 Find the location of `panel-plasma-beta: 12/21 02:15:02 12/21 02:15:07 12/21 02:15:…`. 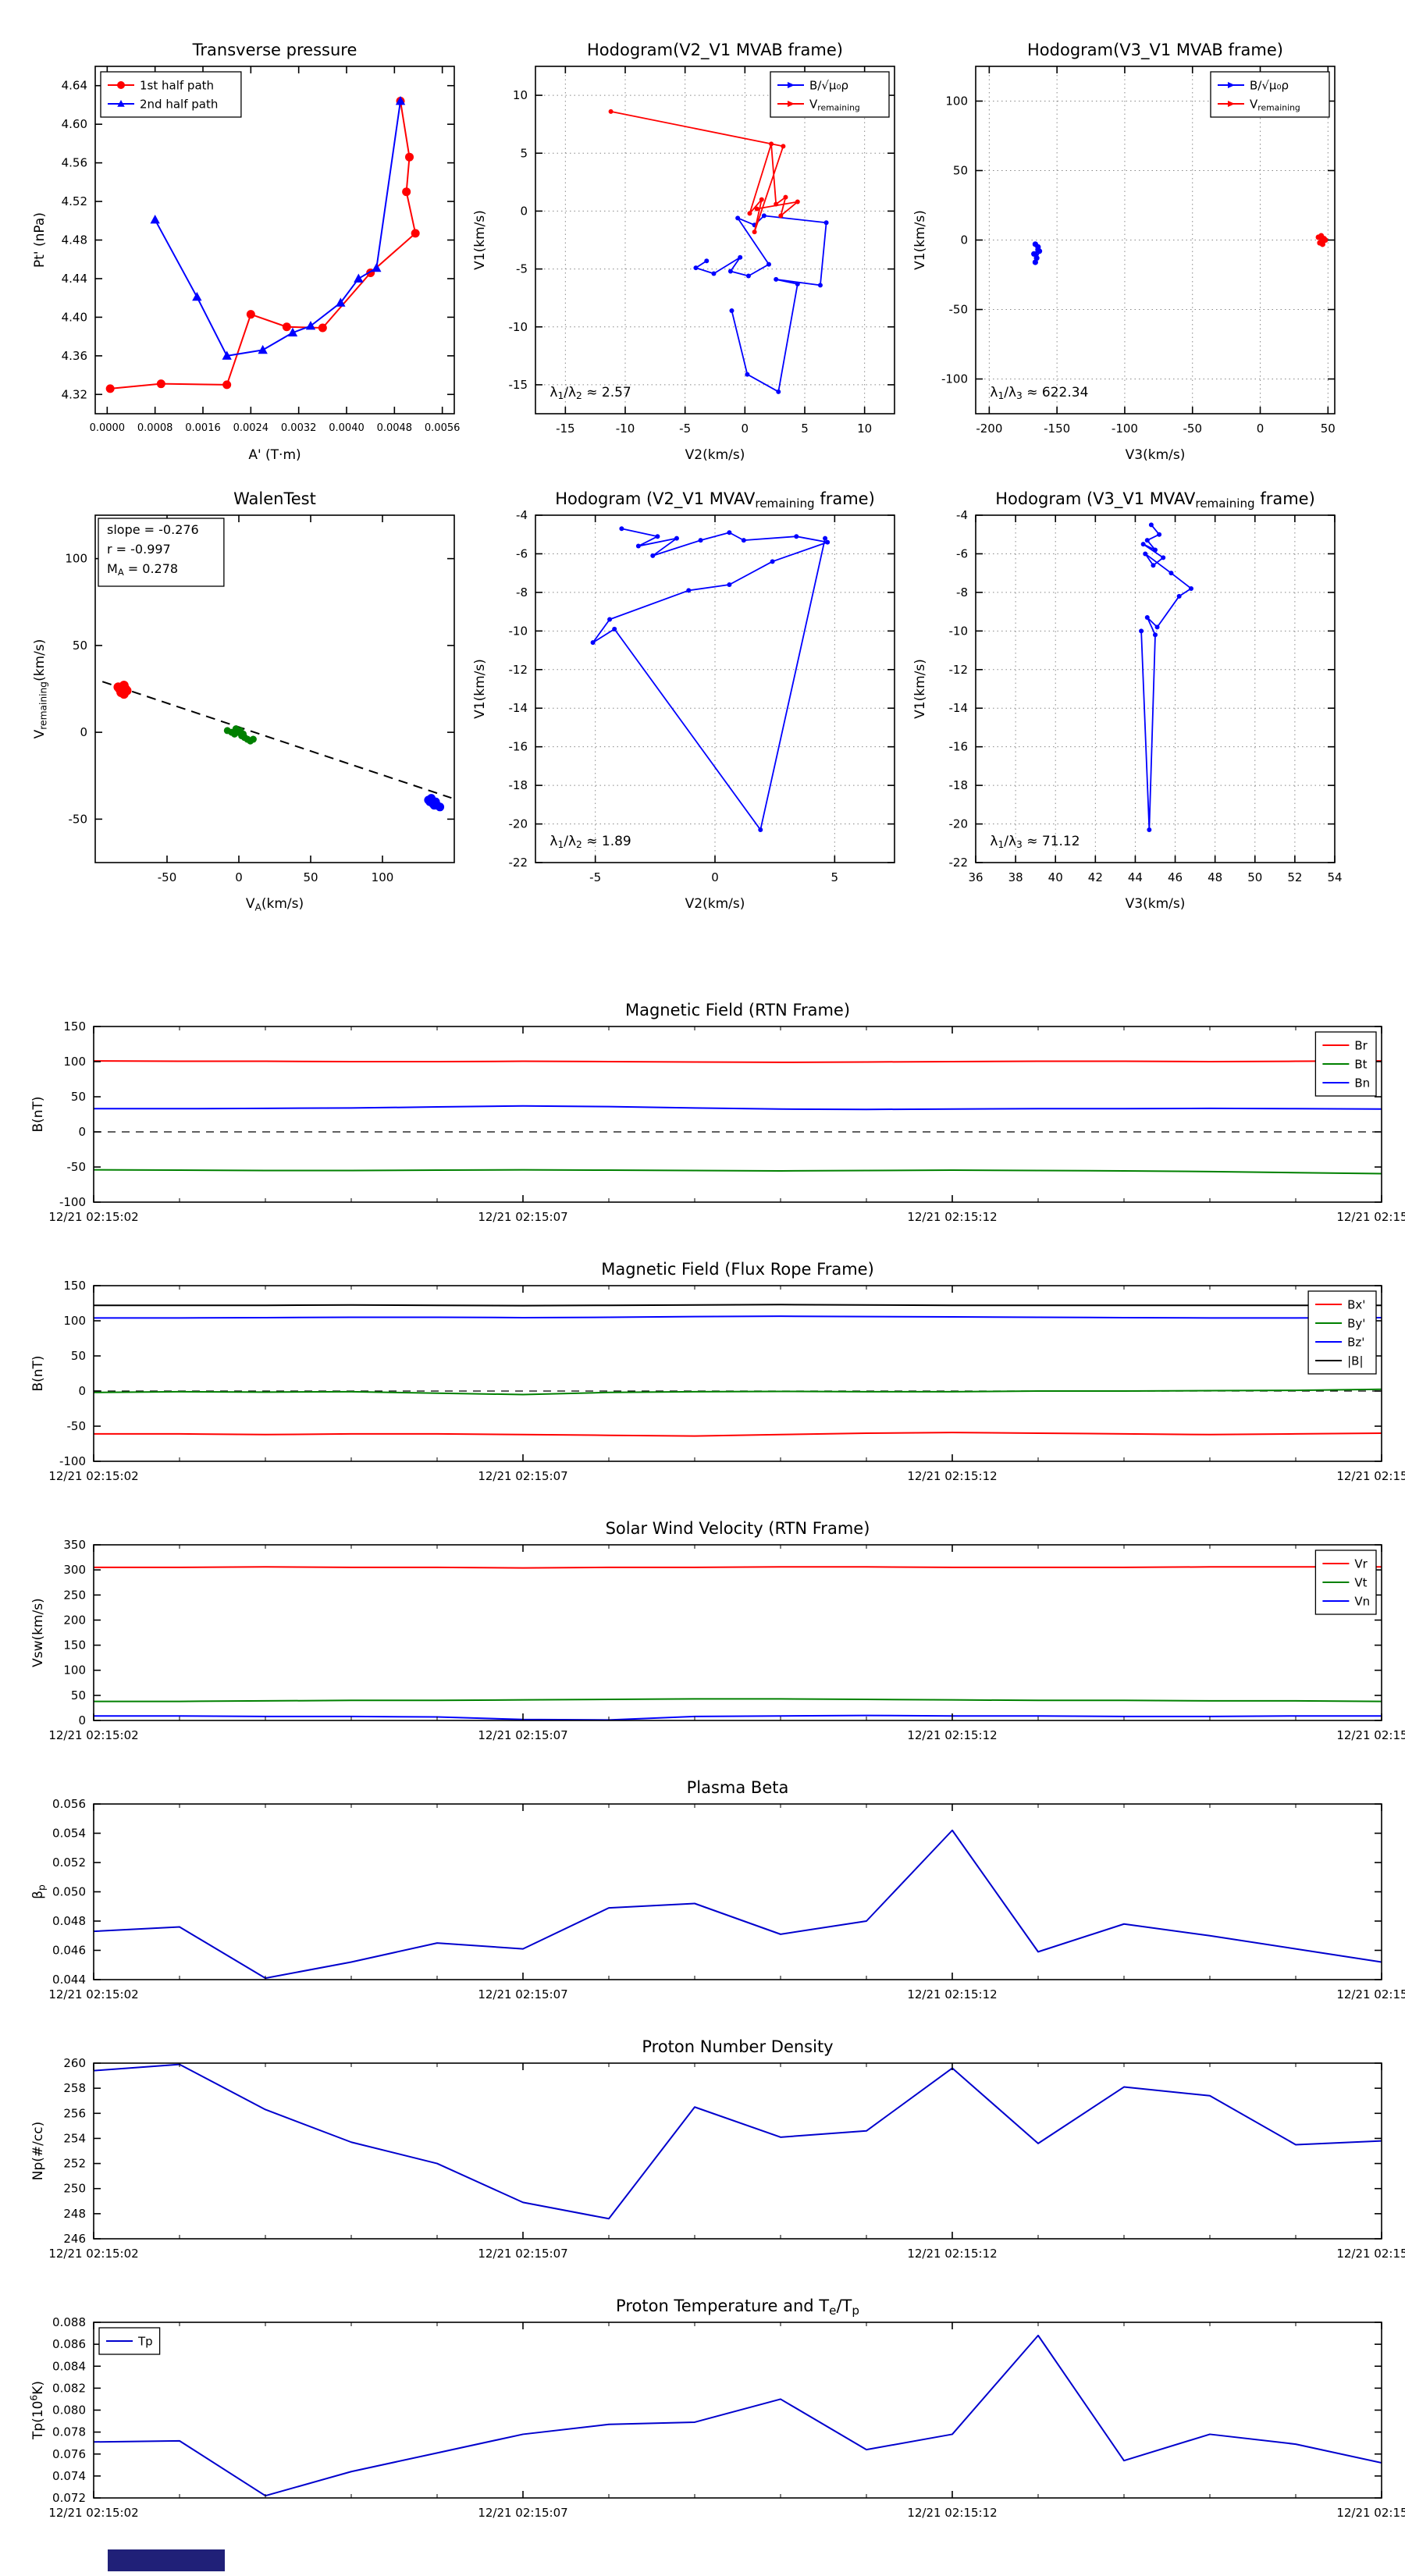

panel-plasma-beta: 12/21 02:15:02 12/21 02:15:07 12/21 02:15:… is located at coordinates (717, 1889).